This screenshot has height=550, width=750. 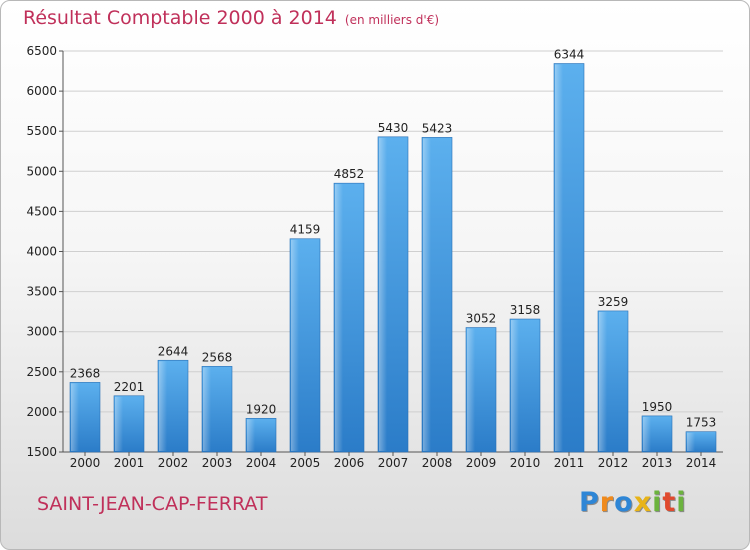 I want to click on x-tick-label: 2005, so click(x=305, y=463).